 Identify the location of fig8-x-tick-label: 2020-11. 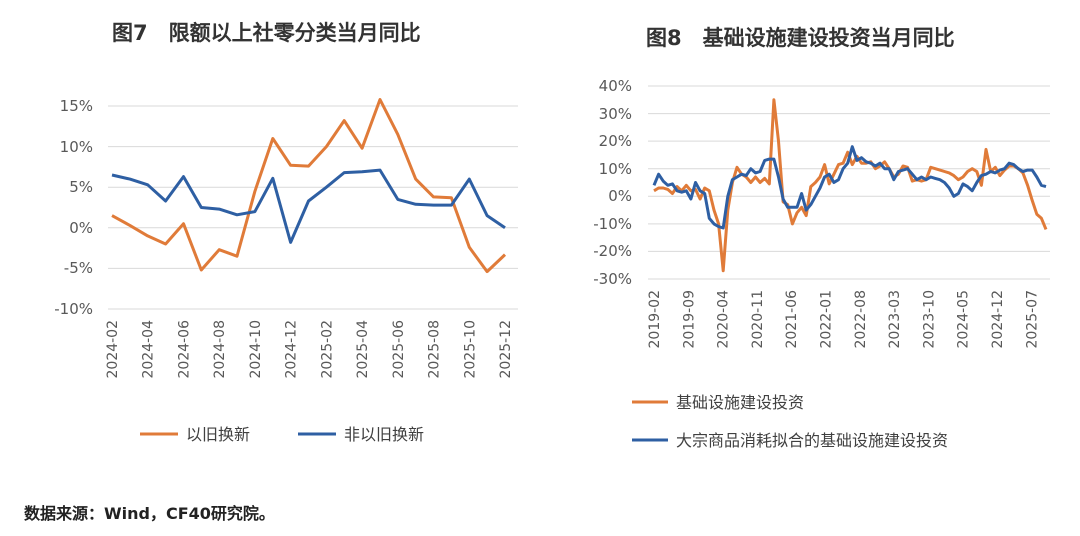
(758, 319).